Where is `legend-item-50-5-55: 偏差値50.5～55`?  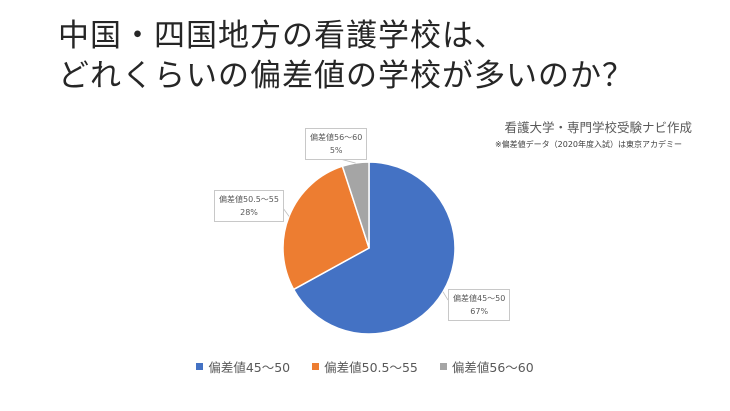 legend-item-50-5-55: 偏差値50.5～55 is located at coordinates (365, 366).